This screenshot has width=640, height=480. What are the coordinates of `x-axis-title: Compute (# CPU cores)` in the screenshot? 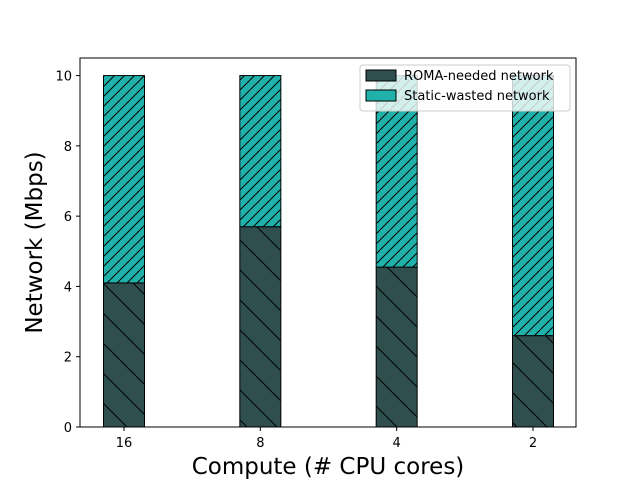 It's located at (328, 467).